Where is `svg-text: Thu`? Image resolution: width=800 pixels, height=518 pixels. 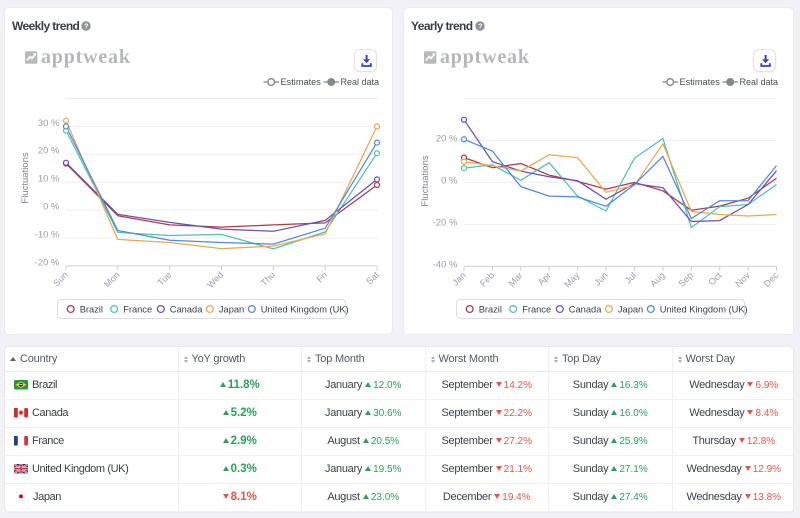
svg-text: Thu is located at coordinates (268, 279).